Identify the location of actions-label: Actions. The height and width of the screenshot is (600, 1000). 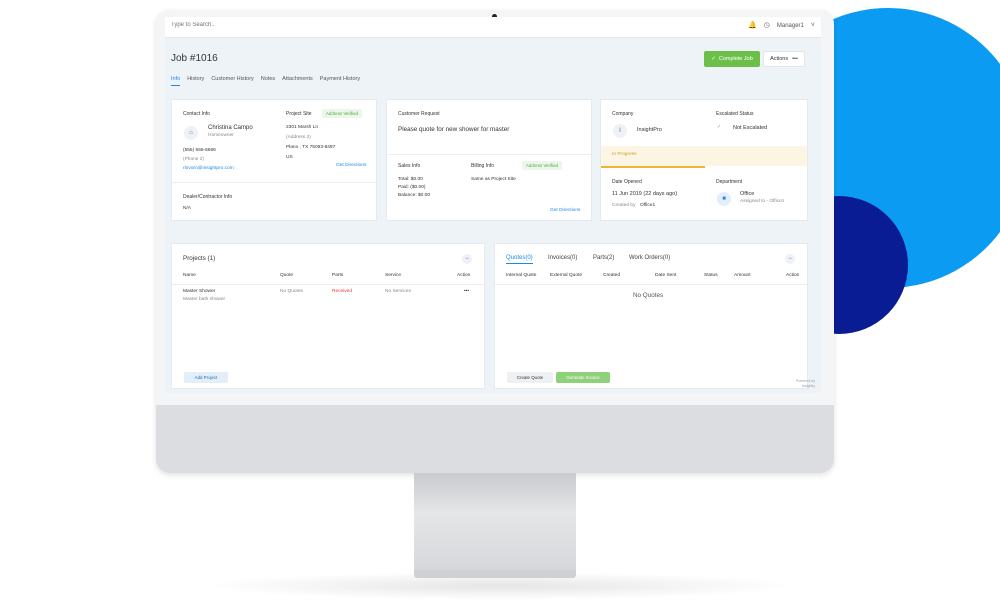
(779, 59).